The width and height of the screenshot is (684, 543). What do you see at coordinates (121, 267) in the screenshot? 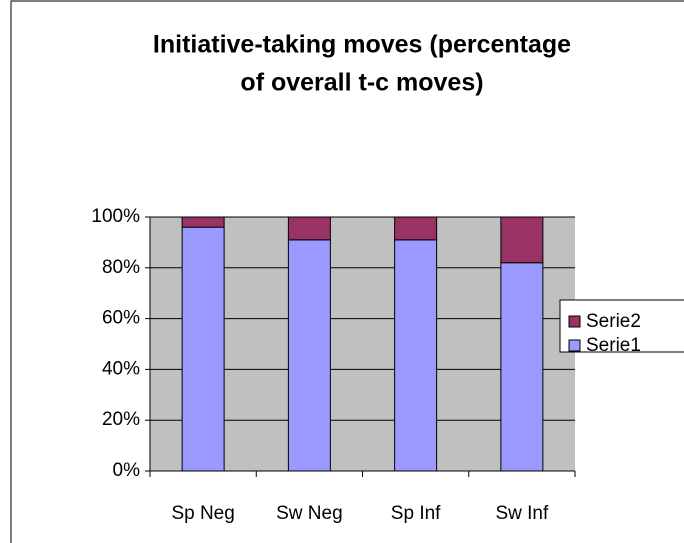
I see `y-tick-label: 80%` at bounding box center [121, 267].